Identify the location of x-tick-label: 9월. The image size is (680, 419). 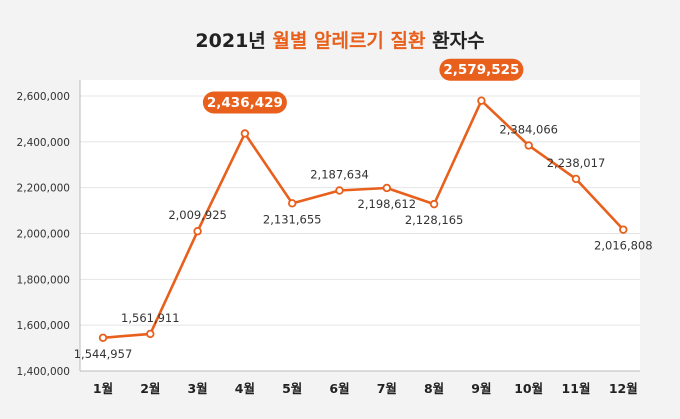
(481, 388).